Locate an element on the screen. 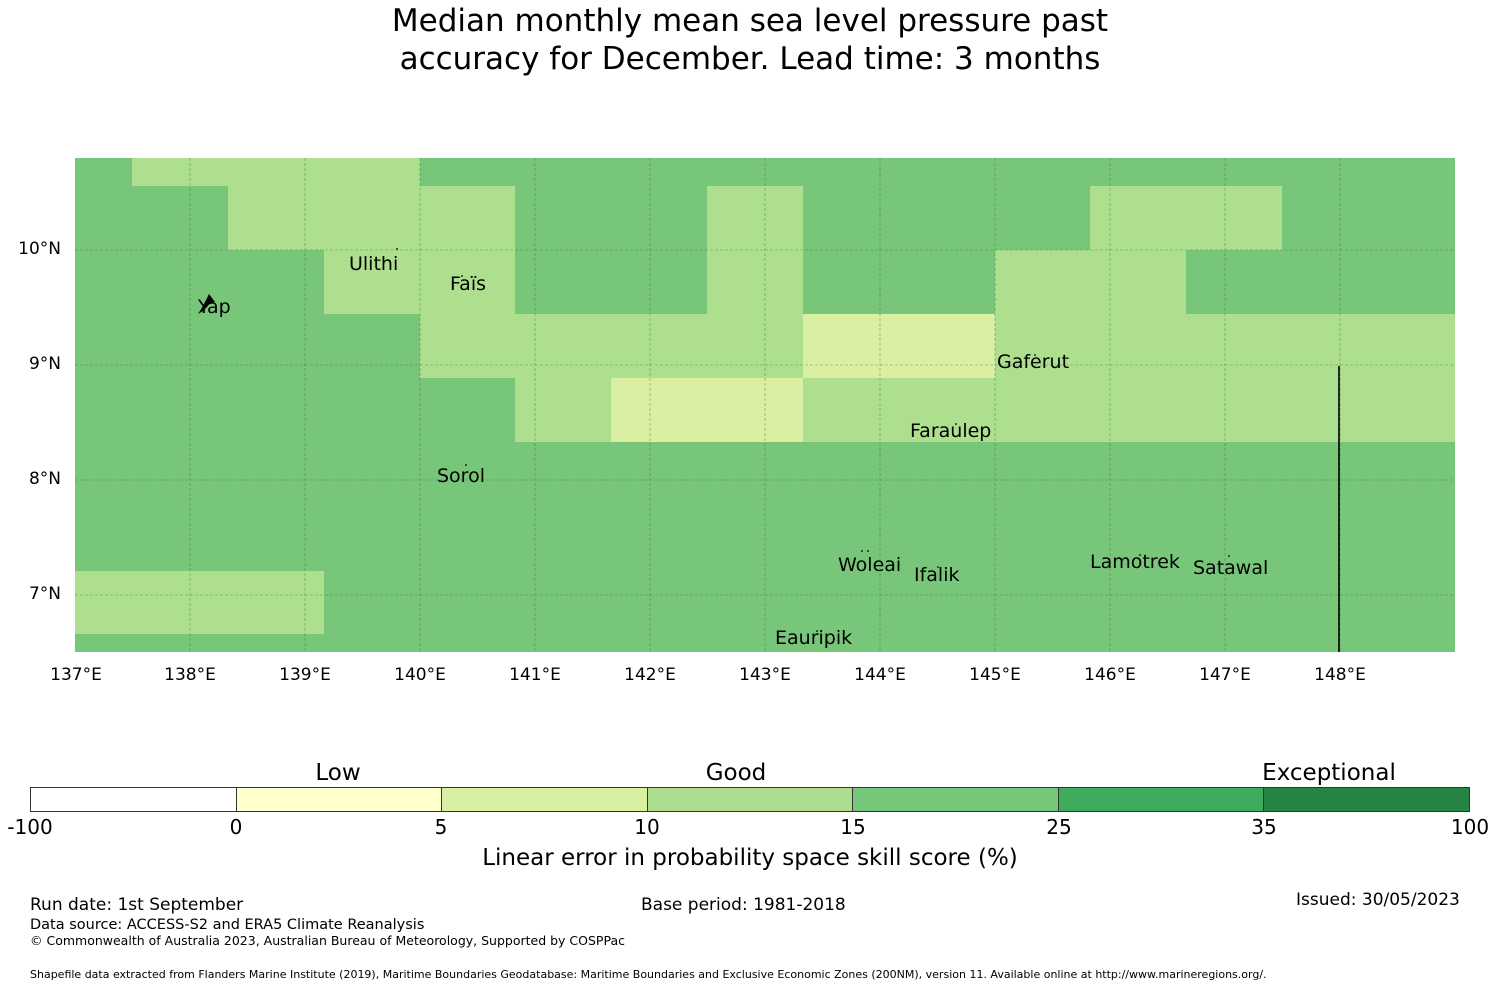 The width and height of the screenshot is (1500, 990). colorbar-tick: 5 is located at coordinates (441, 827).